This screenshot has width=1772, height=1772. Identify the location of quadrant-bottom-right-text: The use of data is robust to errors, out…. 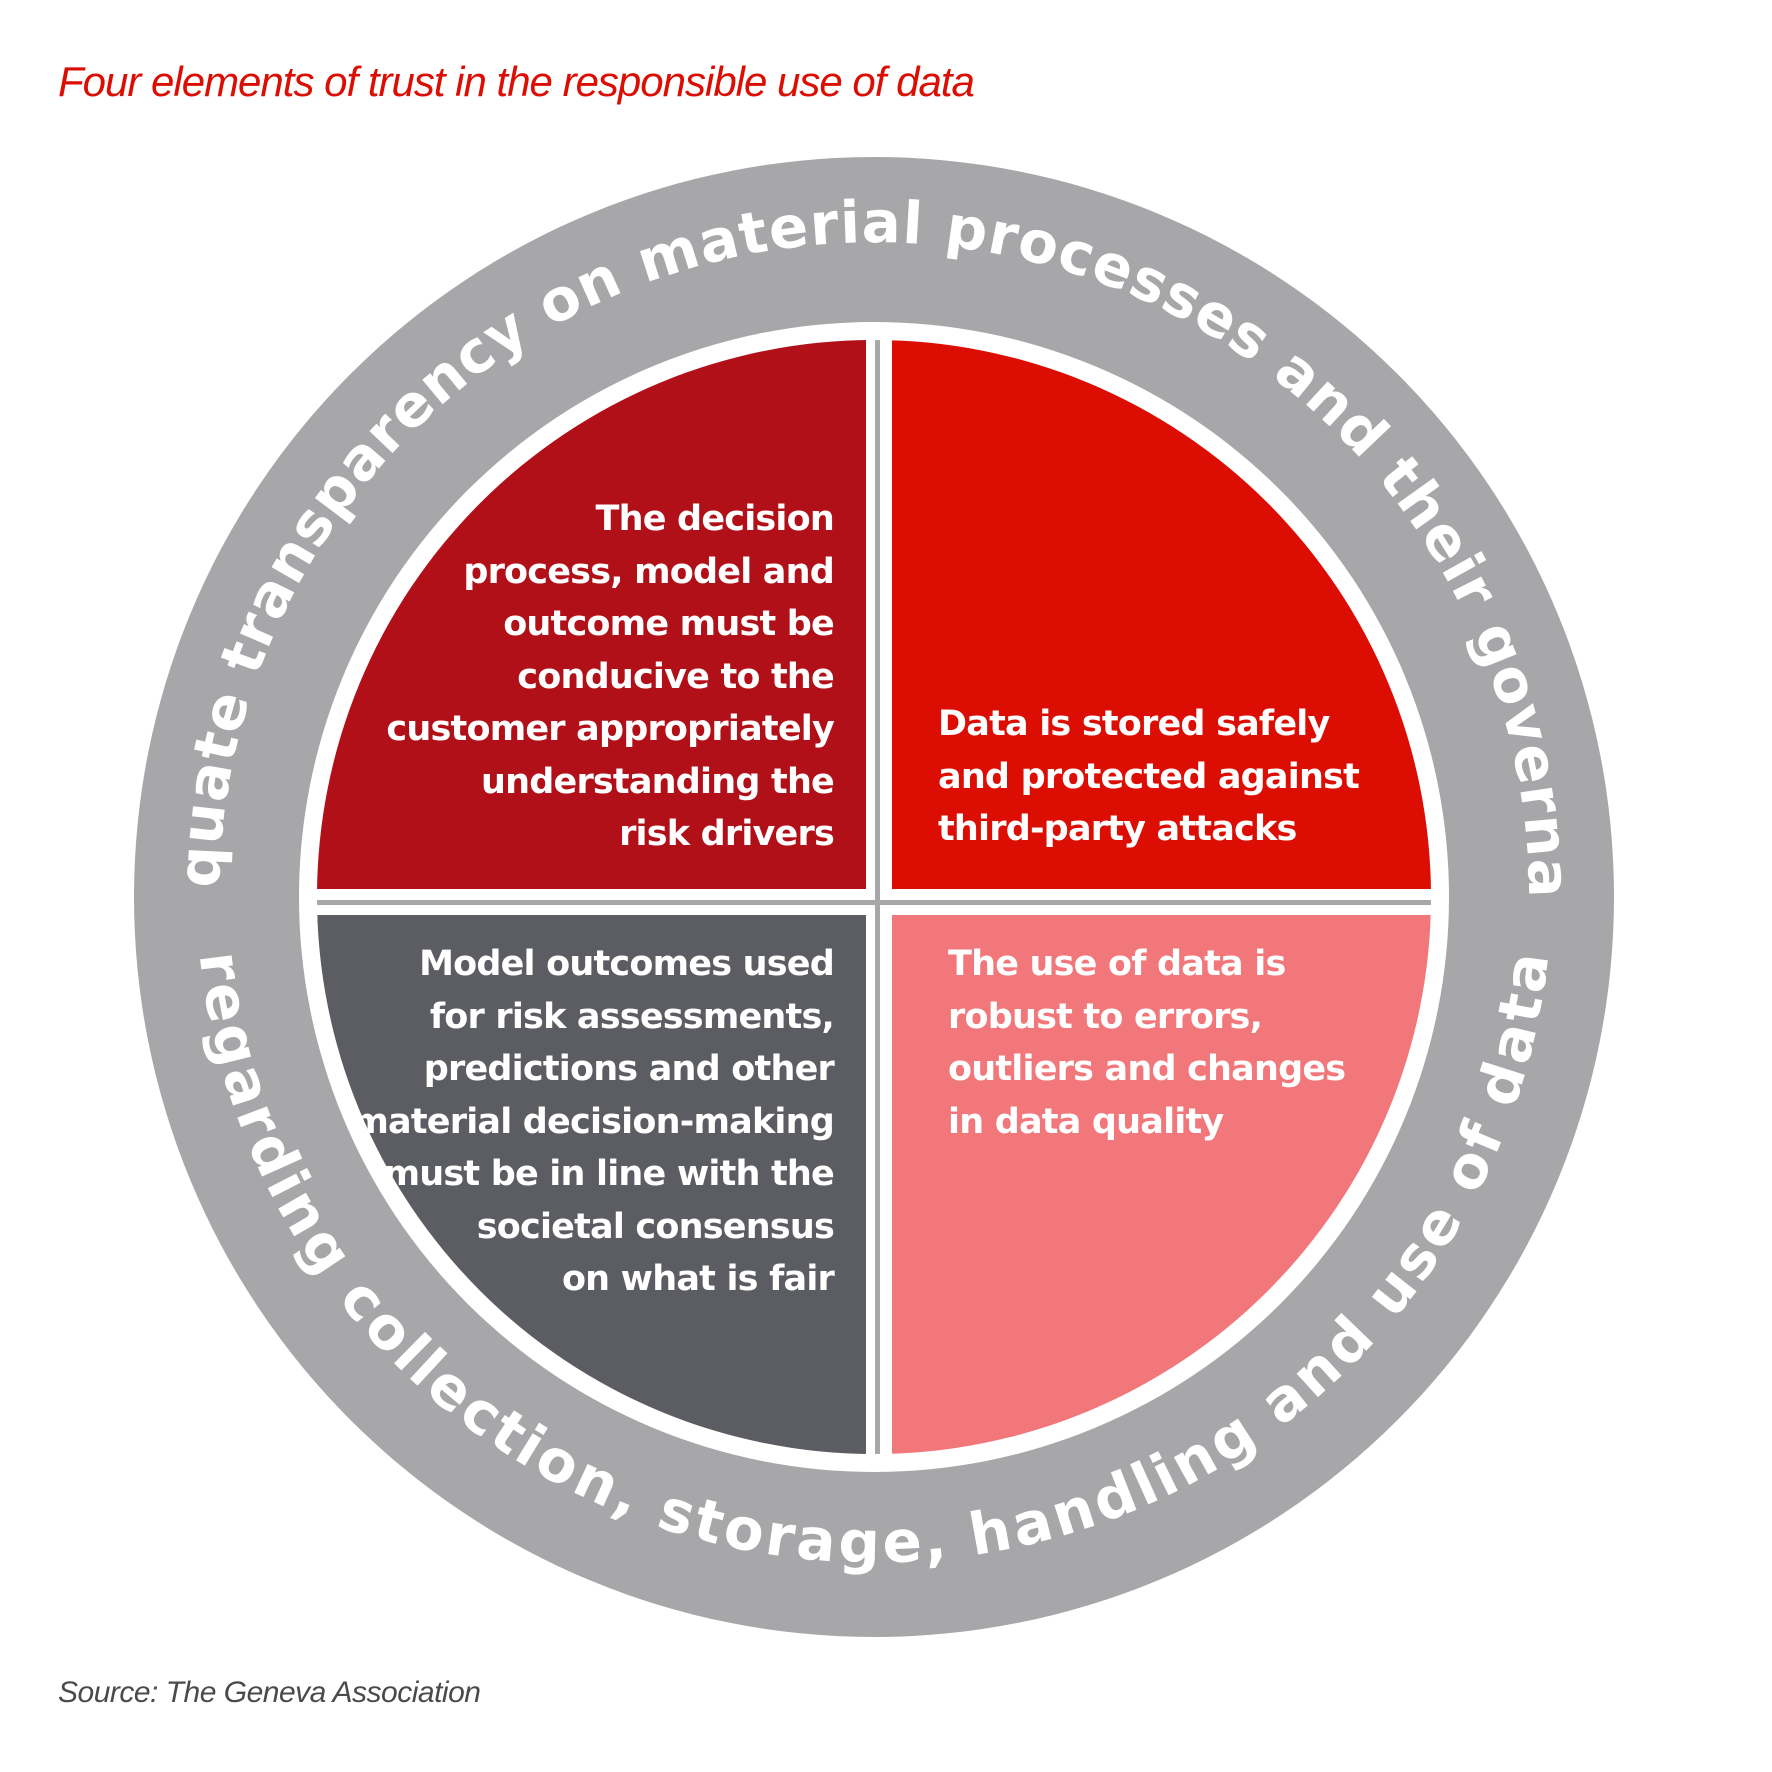
(1147, 1043).